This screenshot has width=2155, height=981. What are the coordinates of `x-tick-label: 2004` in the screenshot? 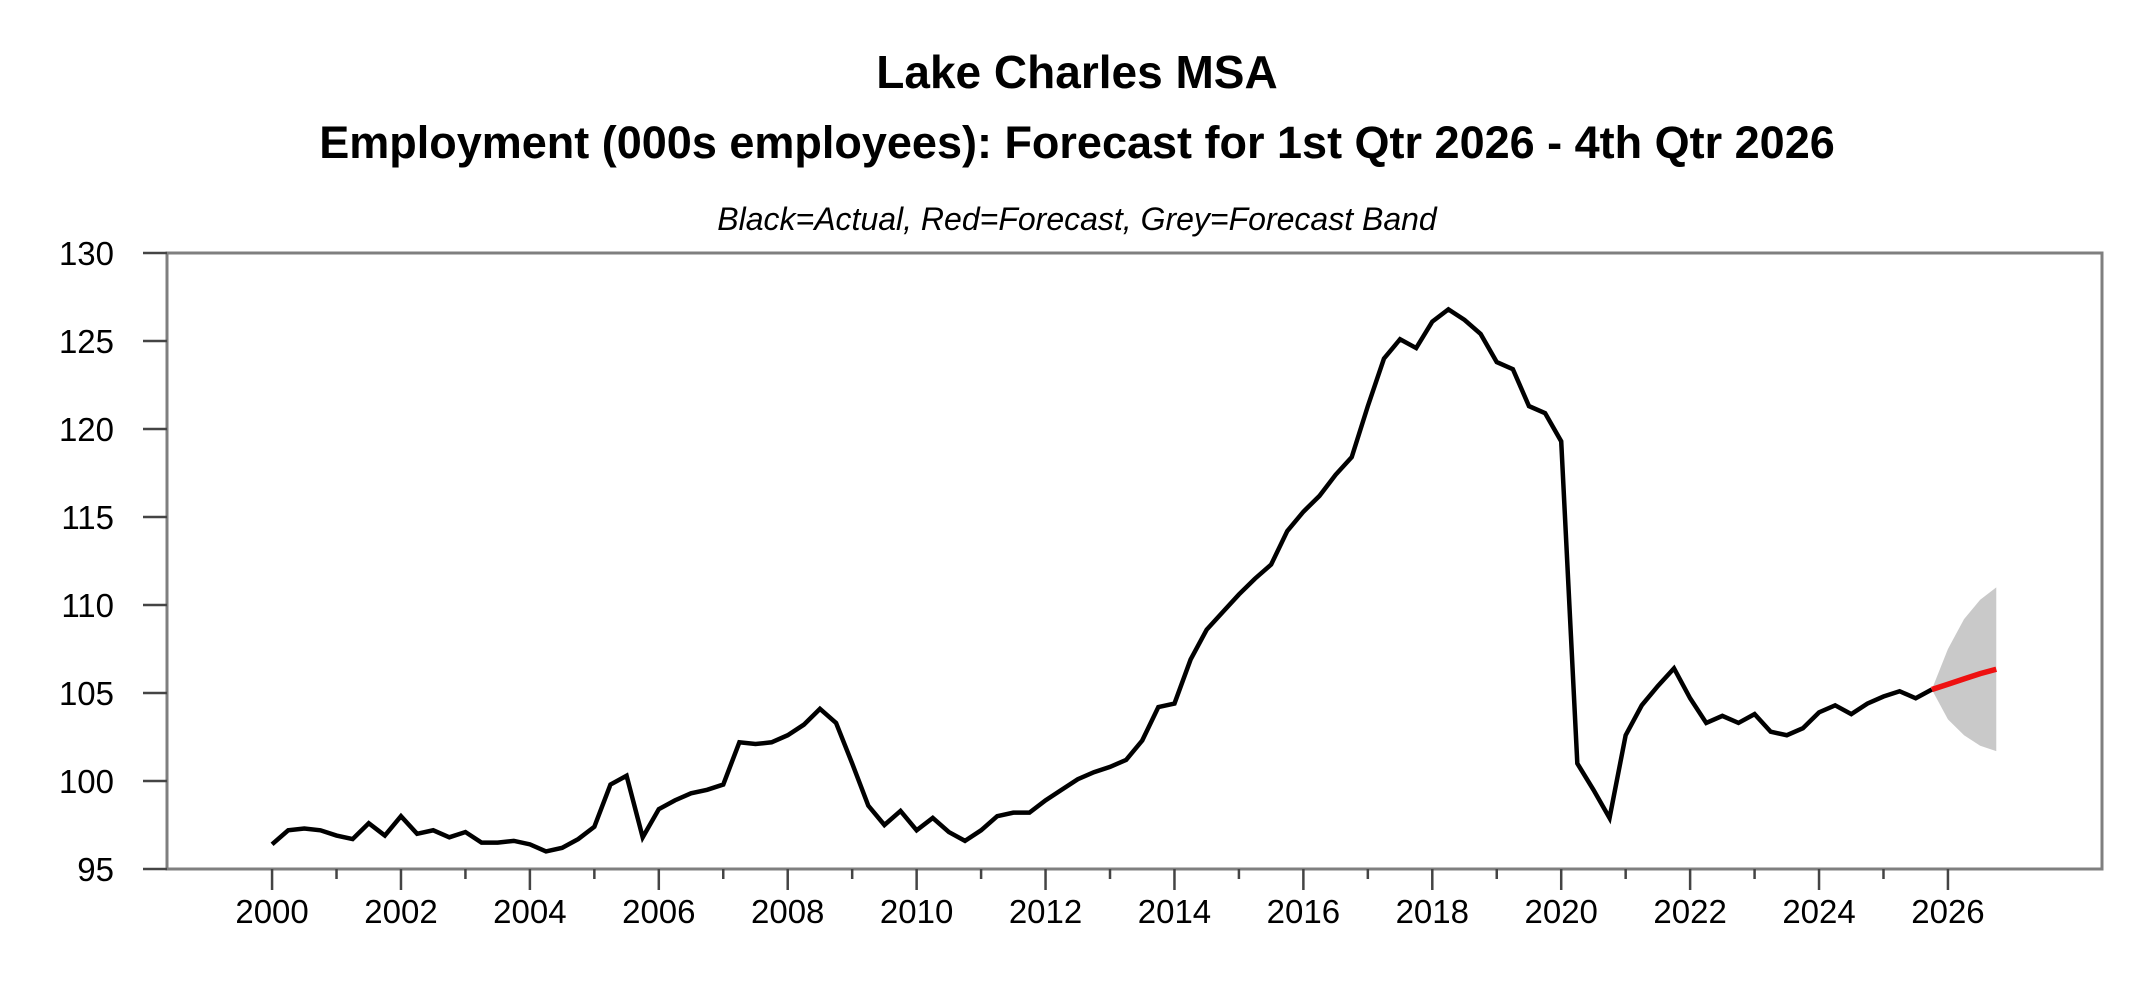 It's located at (529, 911).